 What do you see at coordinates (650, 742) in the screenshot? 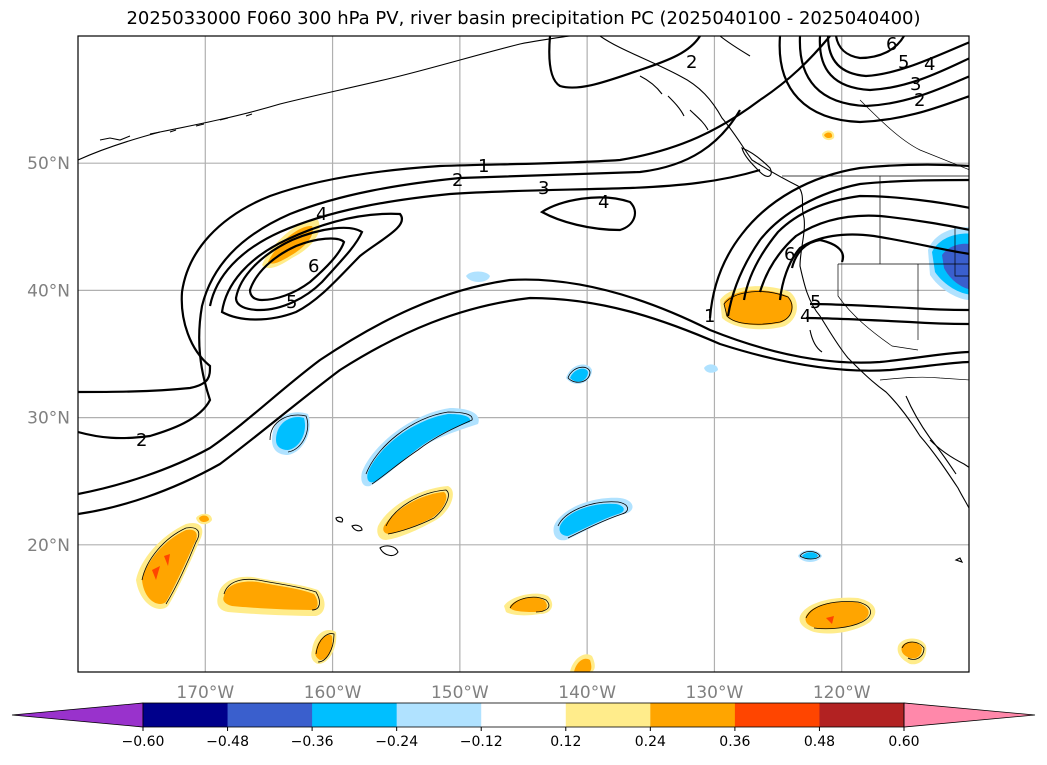
I see `colorbar-tick-label: 0.24` at bounding box center [650, 742].